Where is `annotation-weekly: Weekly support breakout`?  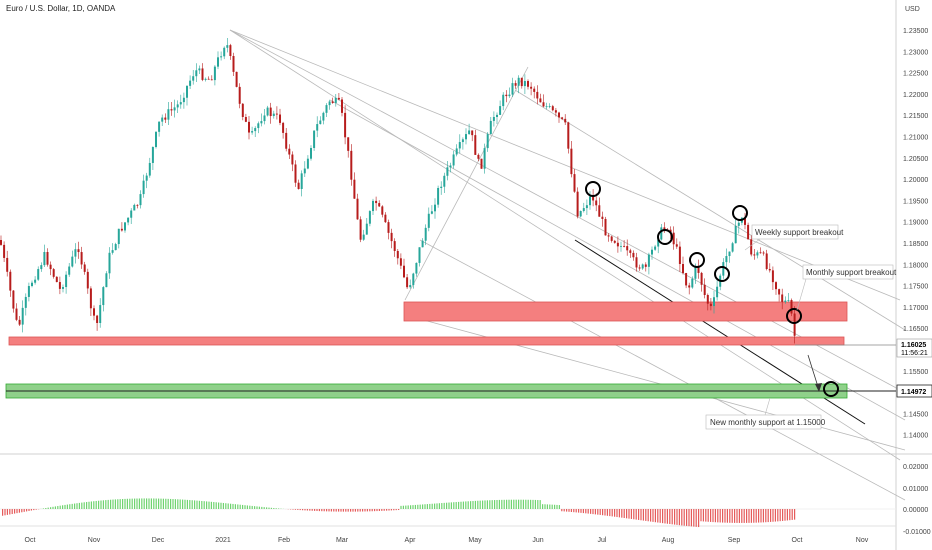 annotation-weekly: Weekly support breakout is located at coordinates (794, 237).